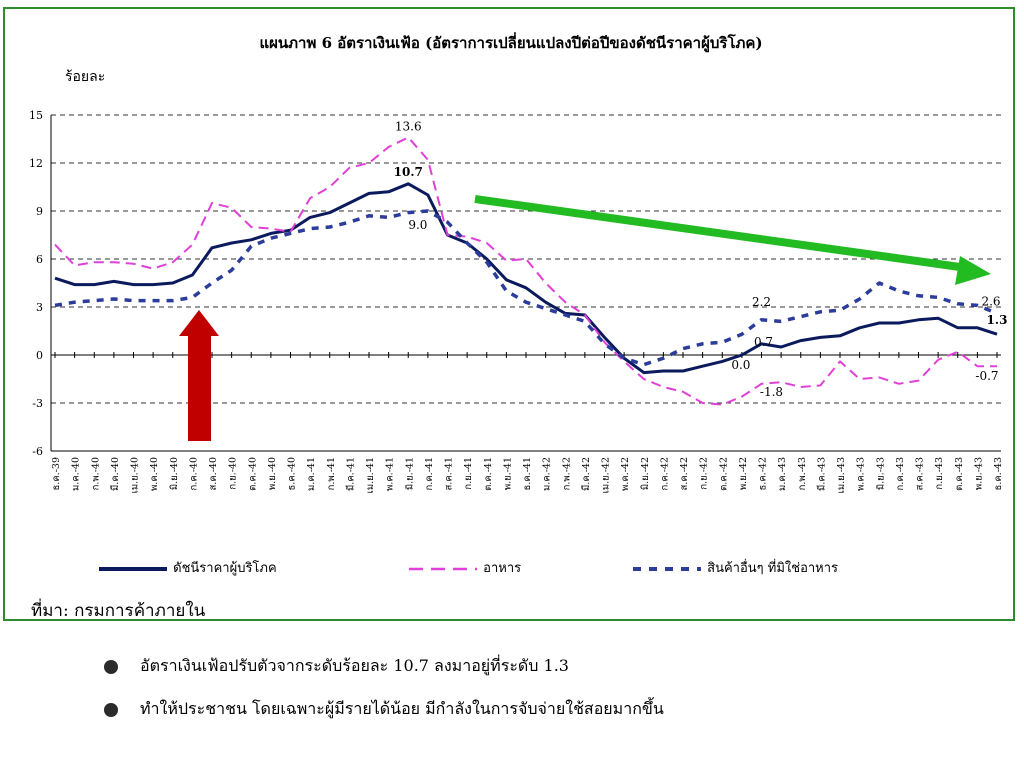 The height and width of the screenshot is (768, 1024). I want to click on x-tick-label: ก.พ.-41, so click(331, 473).